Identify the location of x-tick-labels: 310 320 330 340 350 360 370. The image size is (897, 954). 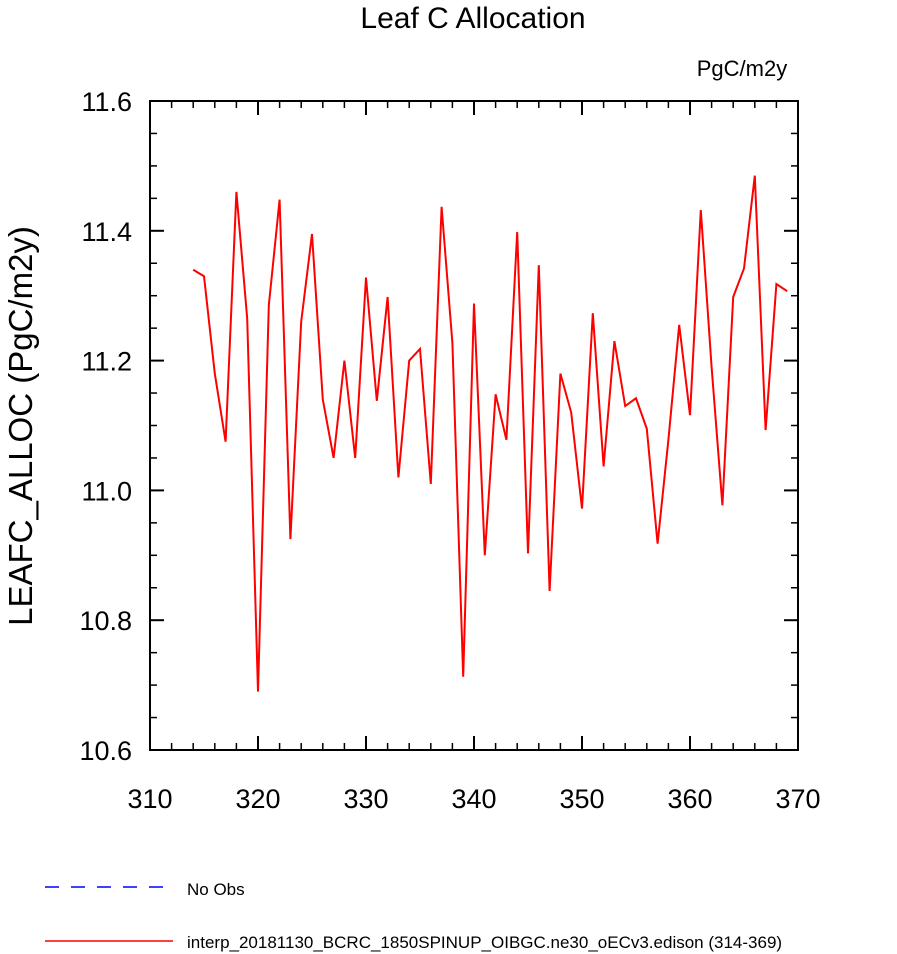
(473, 799).